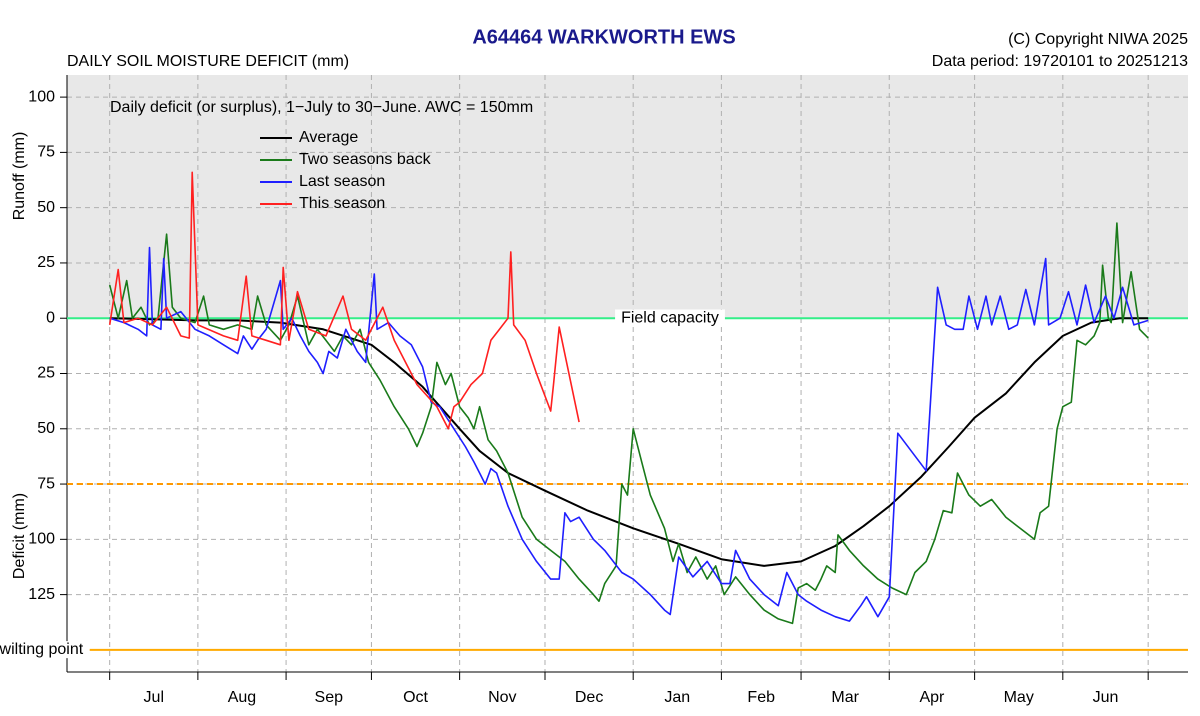 This screenshot has height=716, width=1200. I want to click on legend-label: Last season, so click(342, 181).